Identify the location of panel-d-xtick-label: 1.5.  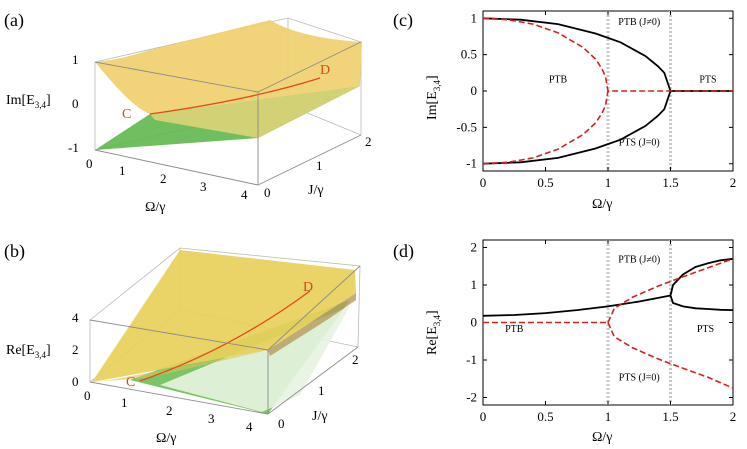
(670, 416).